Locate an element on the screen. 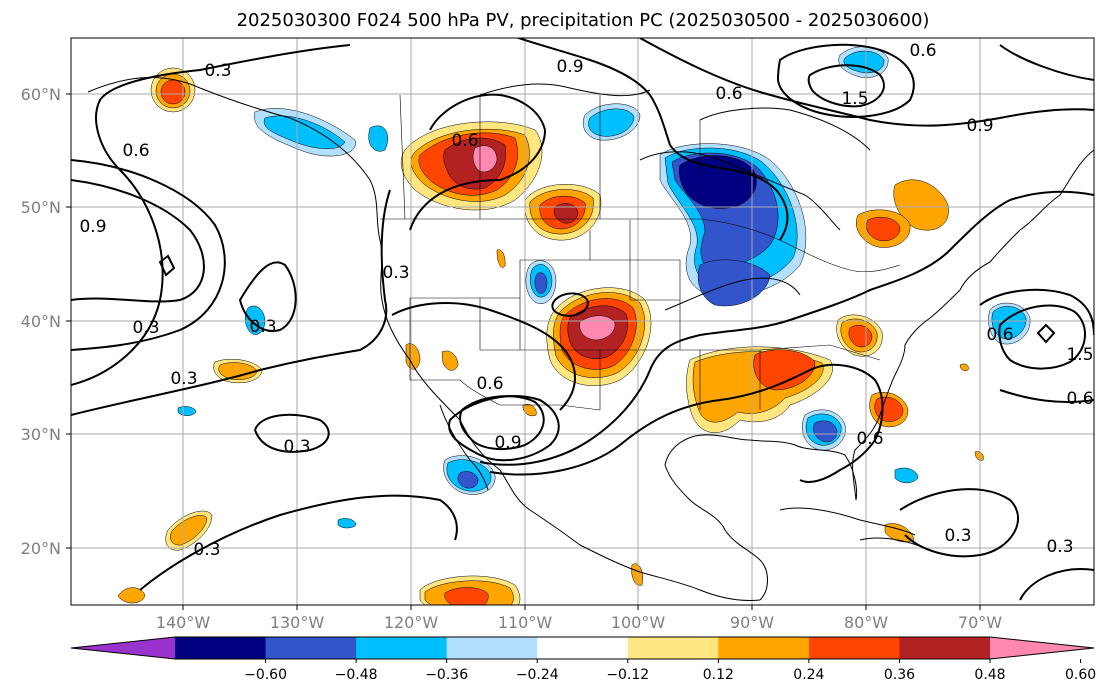  lon-label: 70°W is located at coordinates (980, 622).